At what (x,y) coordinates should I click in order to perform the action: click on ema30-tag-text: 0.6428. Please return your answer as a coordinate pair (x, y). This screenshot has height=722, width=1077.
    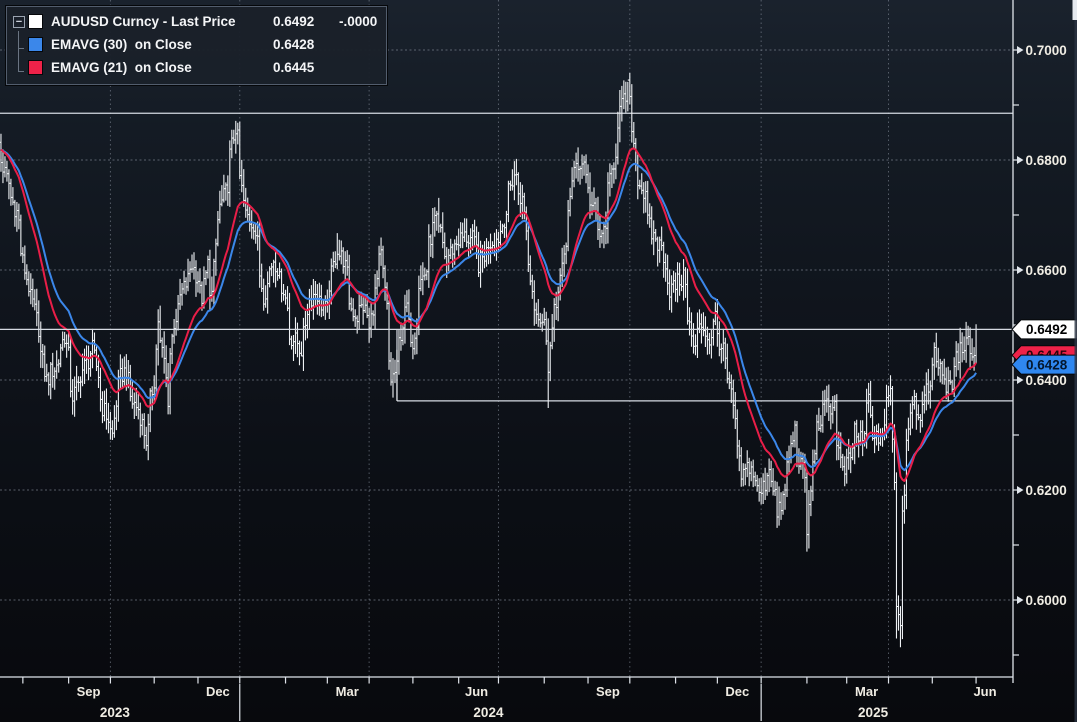
    Looking at the image, I should click on (1047, 364).